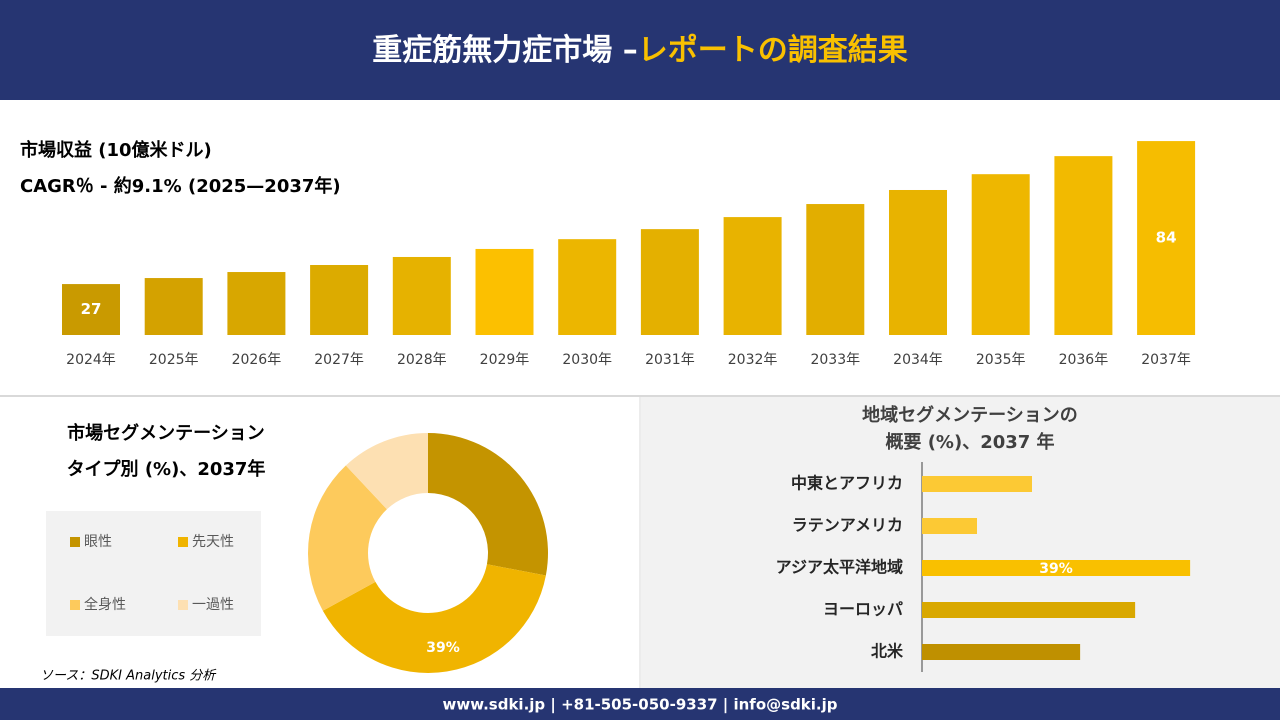 Image resolution: width=1280 pixels, height=724 pixels. What do you see at coordinates (504, 50) in the screenshot?
I see `title-main: 重症筋無力症市場 –` at bounding box center [504, 50].